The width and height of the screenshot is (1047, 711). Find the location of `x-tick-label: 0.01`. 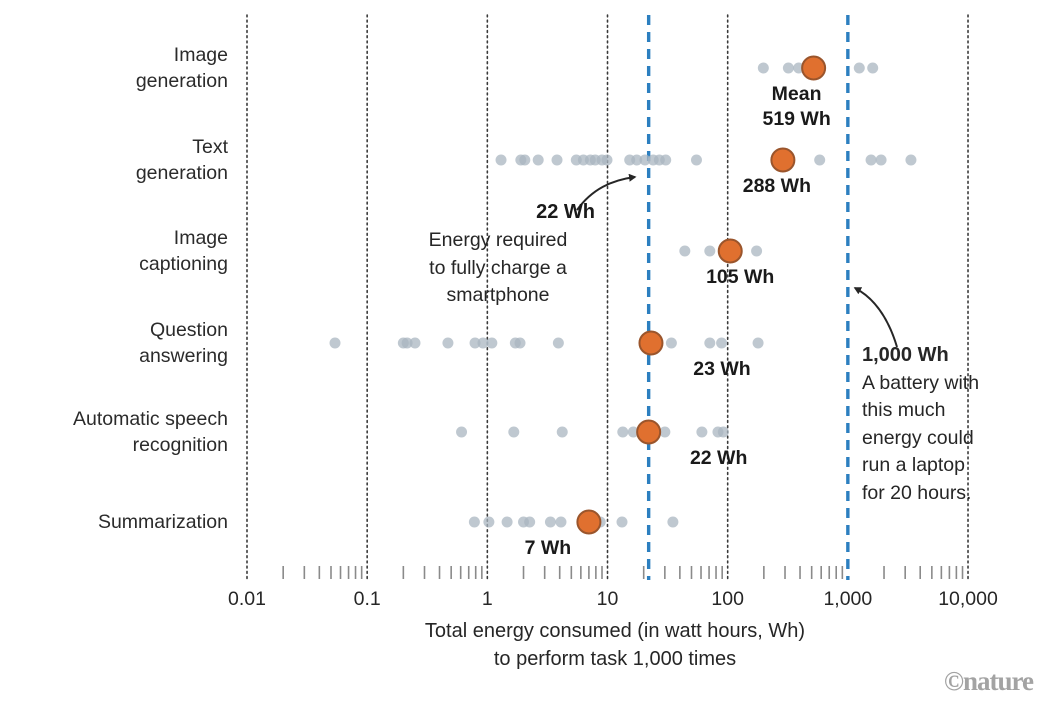

x-tick-label: 0.01 is located at coordinates (247, 599).